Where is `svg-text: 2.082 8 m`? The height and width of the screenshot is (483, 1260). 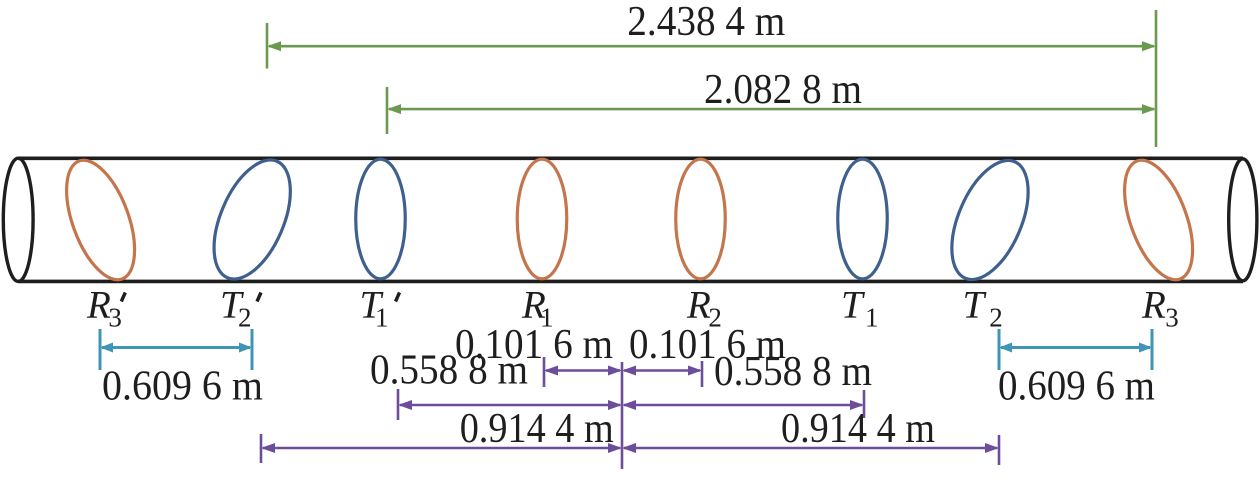 svg-text: 2.082 8 m is located at coordinates (783, 90).